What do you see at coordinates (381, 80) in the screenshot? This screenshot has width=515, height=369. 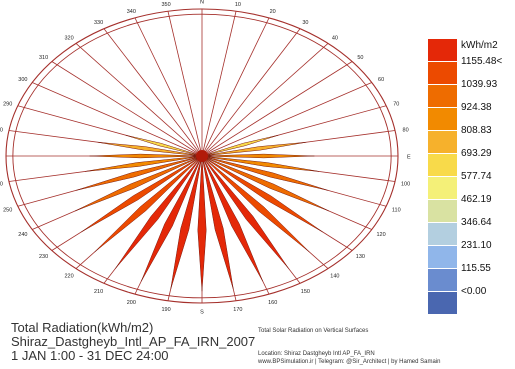 I see `label-angle-60: 60` at bounding box center [381, 80].